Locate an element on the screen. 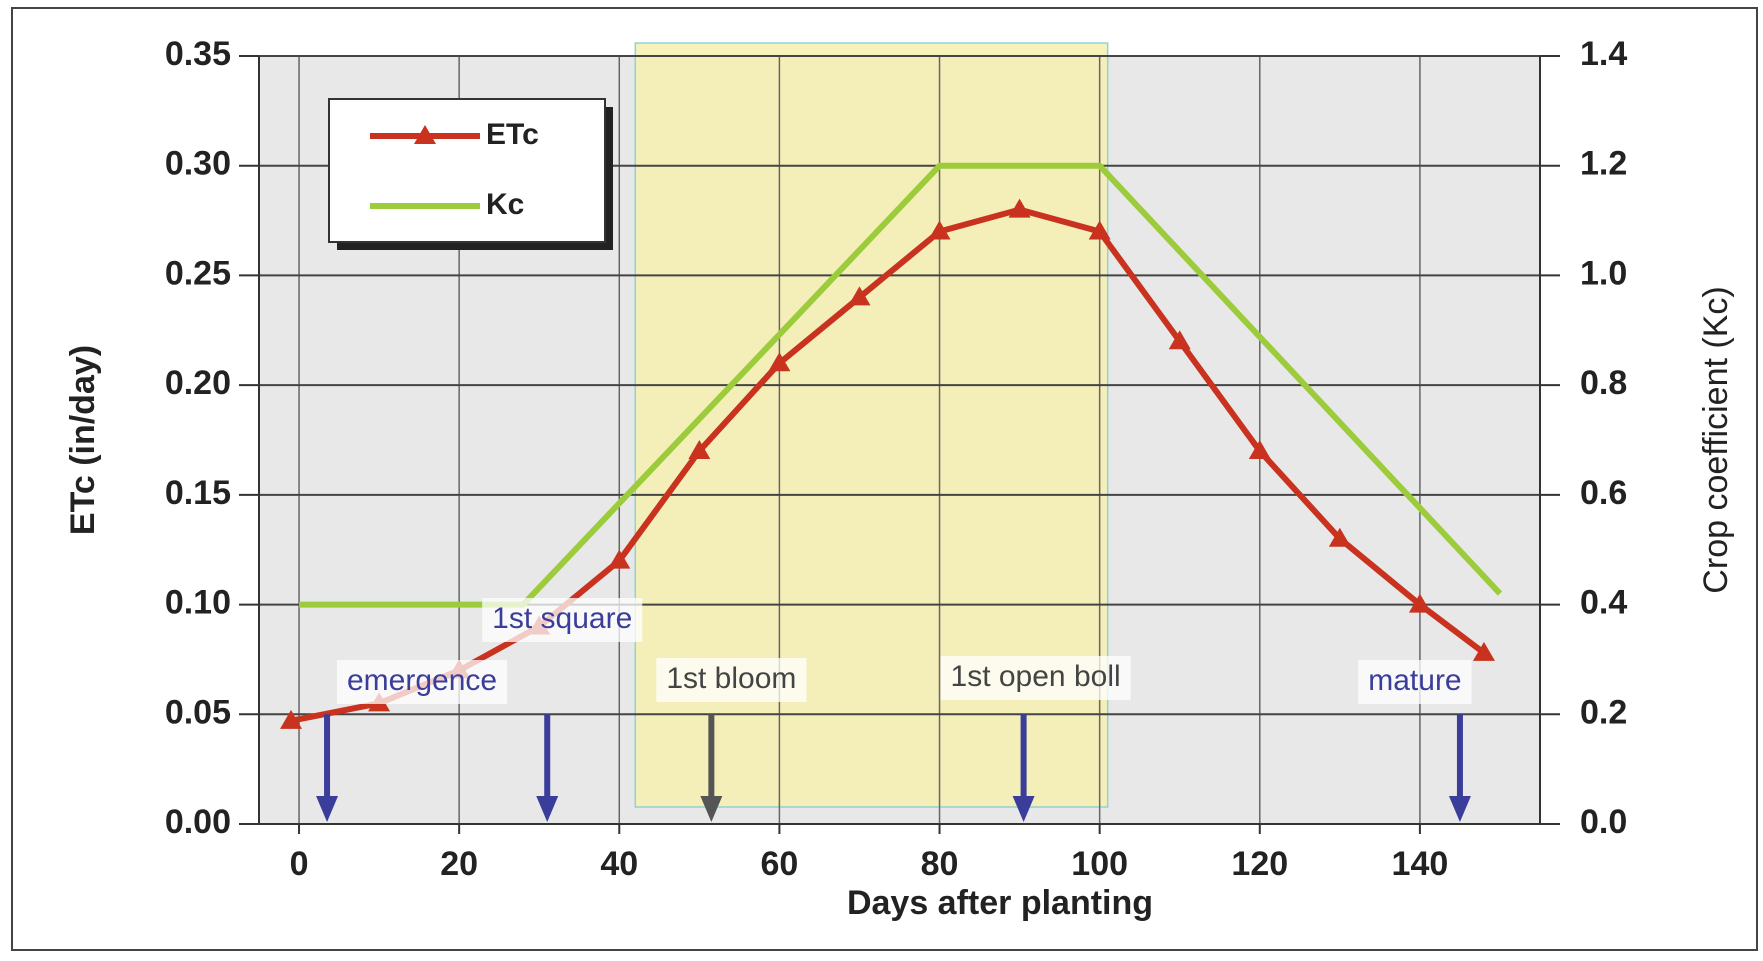 The image size is (1763, 961). y2-tick-label: 1.2 is located at coordinates (1603, 164).